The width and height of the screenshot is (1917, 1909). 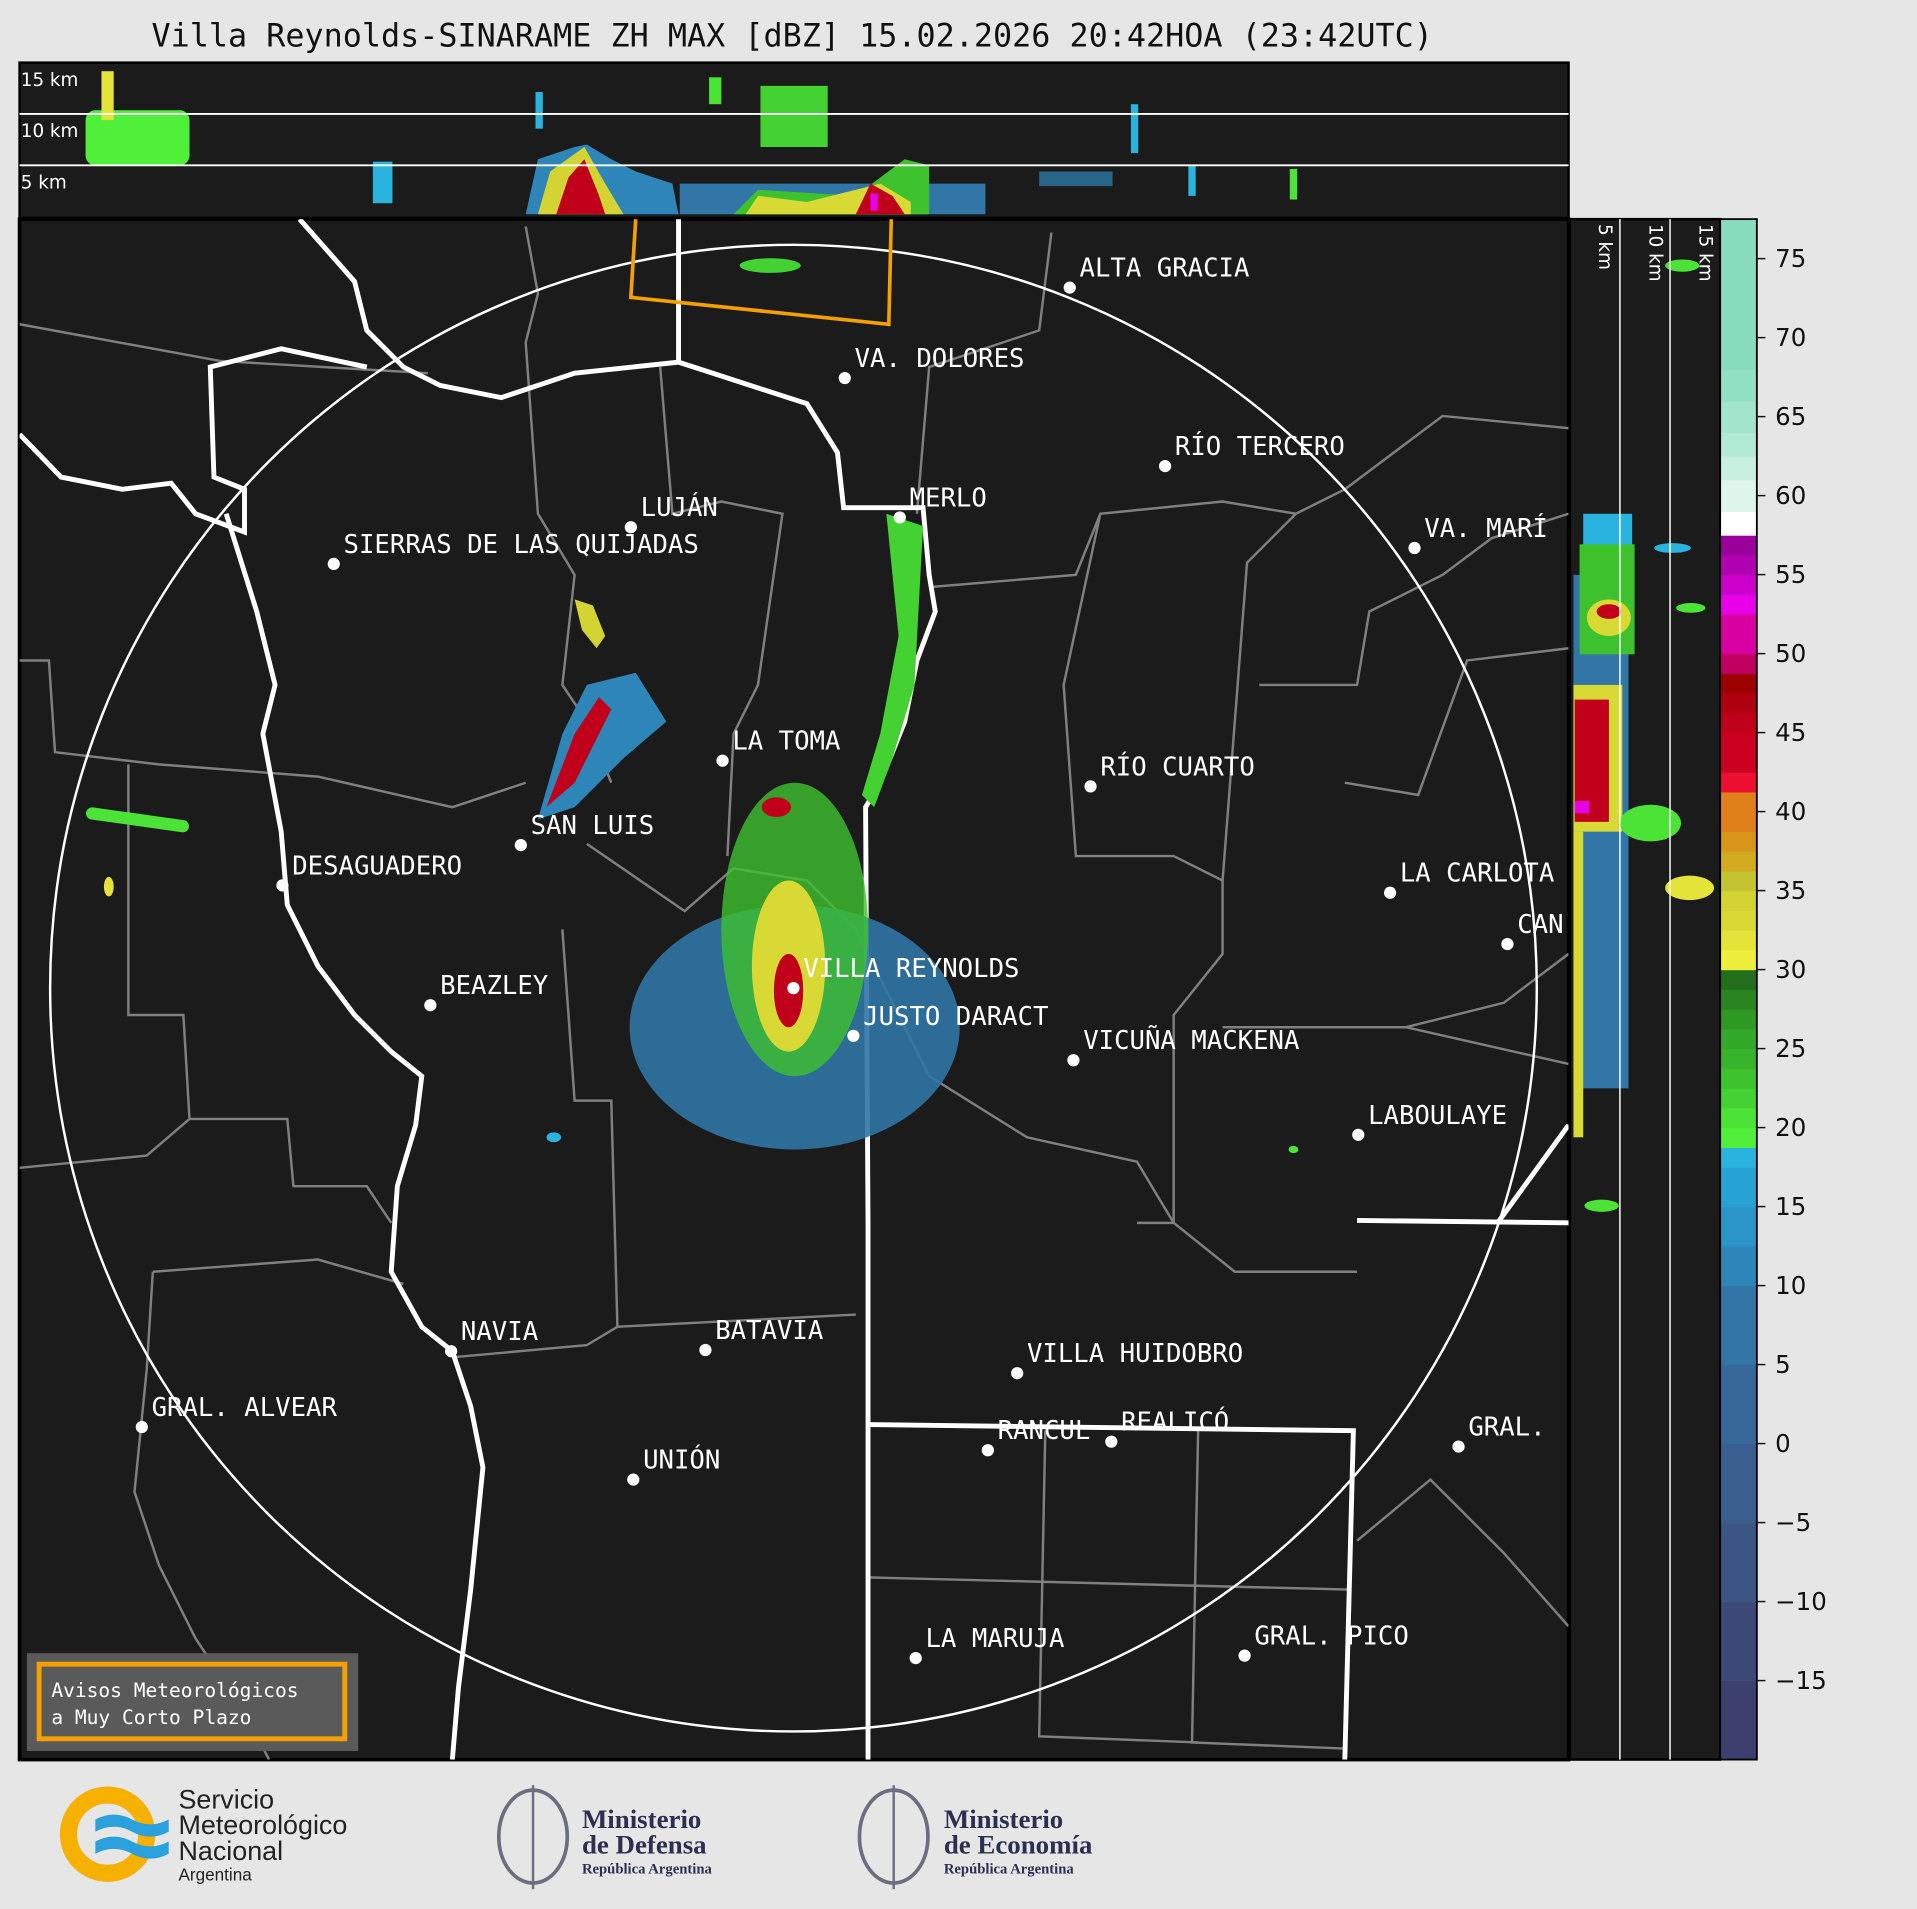 I want to click on defensa-line-1: Ministerio, so click(x=641, y=1819).